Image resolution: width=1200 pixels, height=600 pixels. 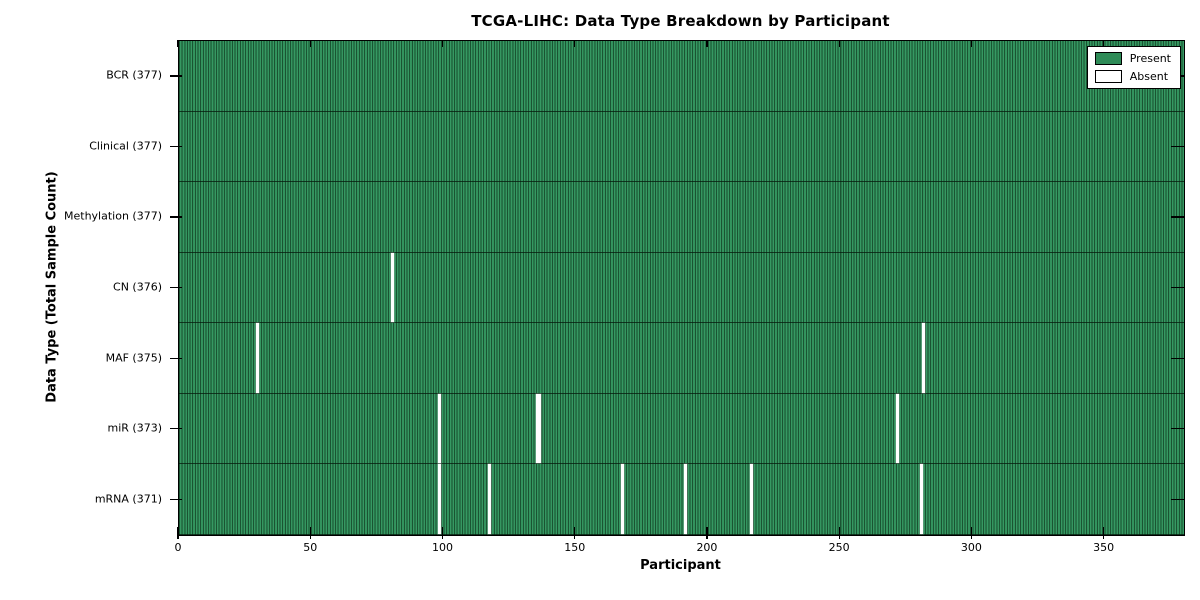 I want to click on x-tick-label: 200, so click(x=707, y=547).